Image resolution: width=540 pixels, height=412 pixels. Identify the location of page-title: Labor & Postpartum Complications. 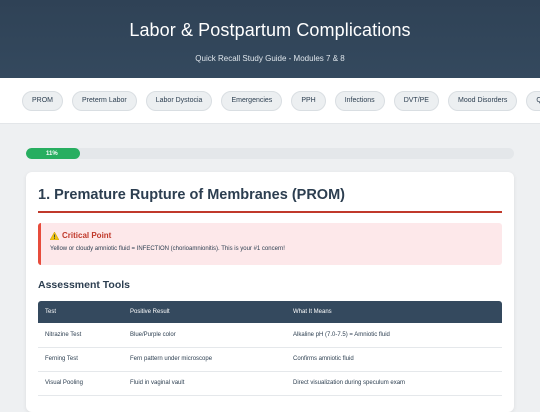
(270, 30).